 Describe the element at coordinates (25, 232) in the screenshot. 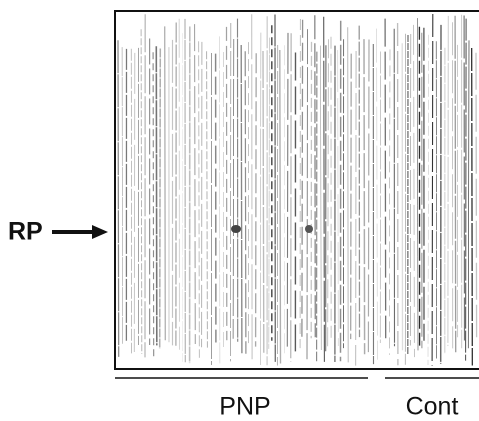

I see `arrow-label: RP` at that location.